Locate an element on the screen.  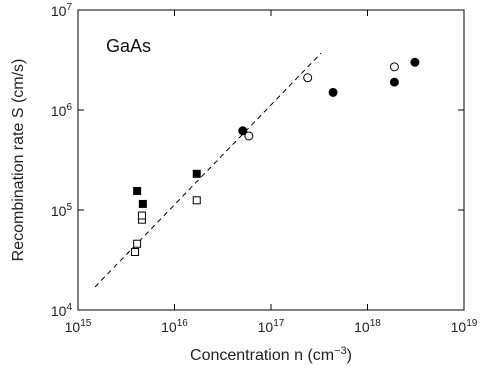
x-tick-label: 1016 is located at coordinates (174, 326).